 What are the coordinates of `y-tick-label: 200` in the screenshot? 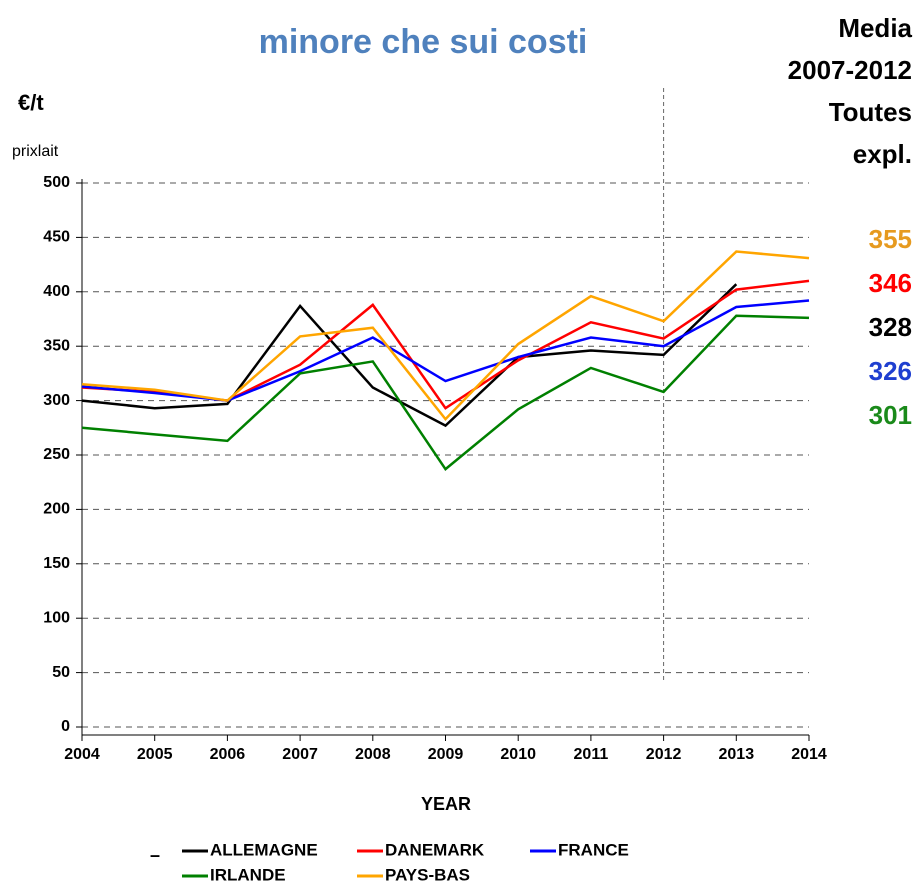 It's located at (56, 509).